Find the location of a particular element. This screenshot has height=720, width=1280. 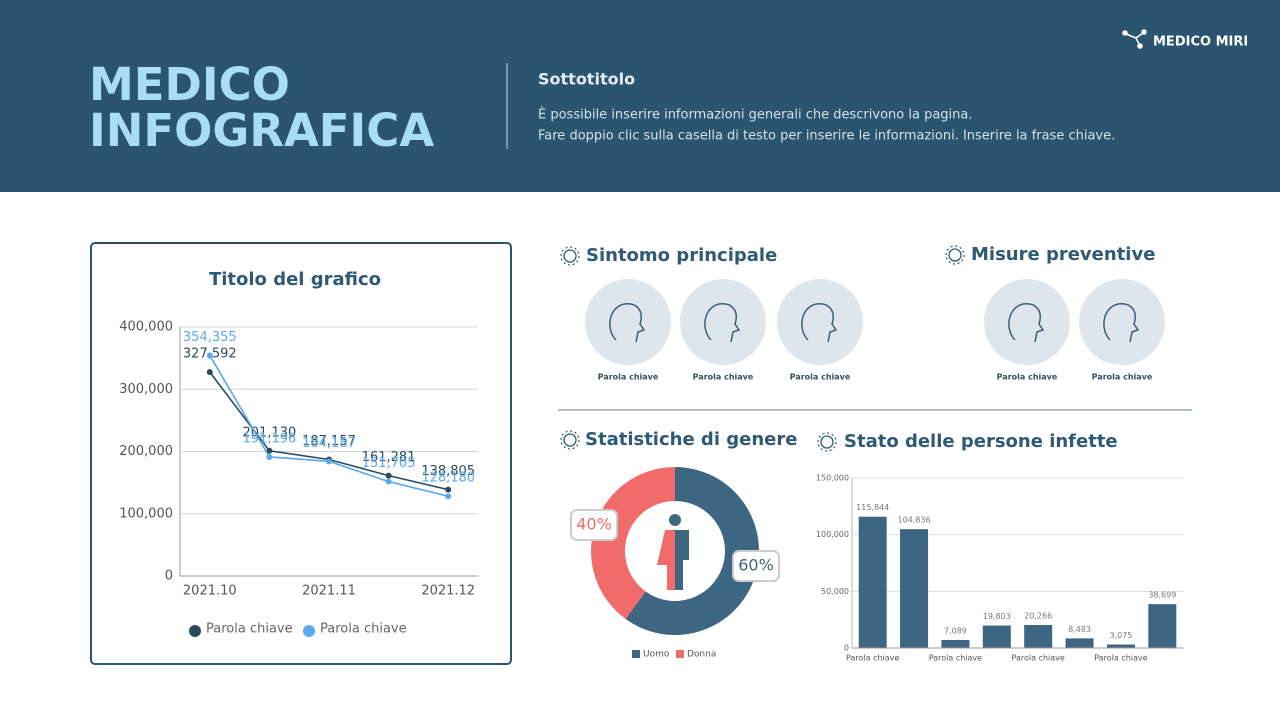

data-label: 3,075 is located at coordinates (1120, 635).